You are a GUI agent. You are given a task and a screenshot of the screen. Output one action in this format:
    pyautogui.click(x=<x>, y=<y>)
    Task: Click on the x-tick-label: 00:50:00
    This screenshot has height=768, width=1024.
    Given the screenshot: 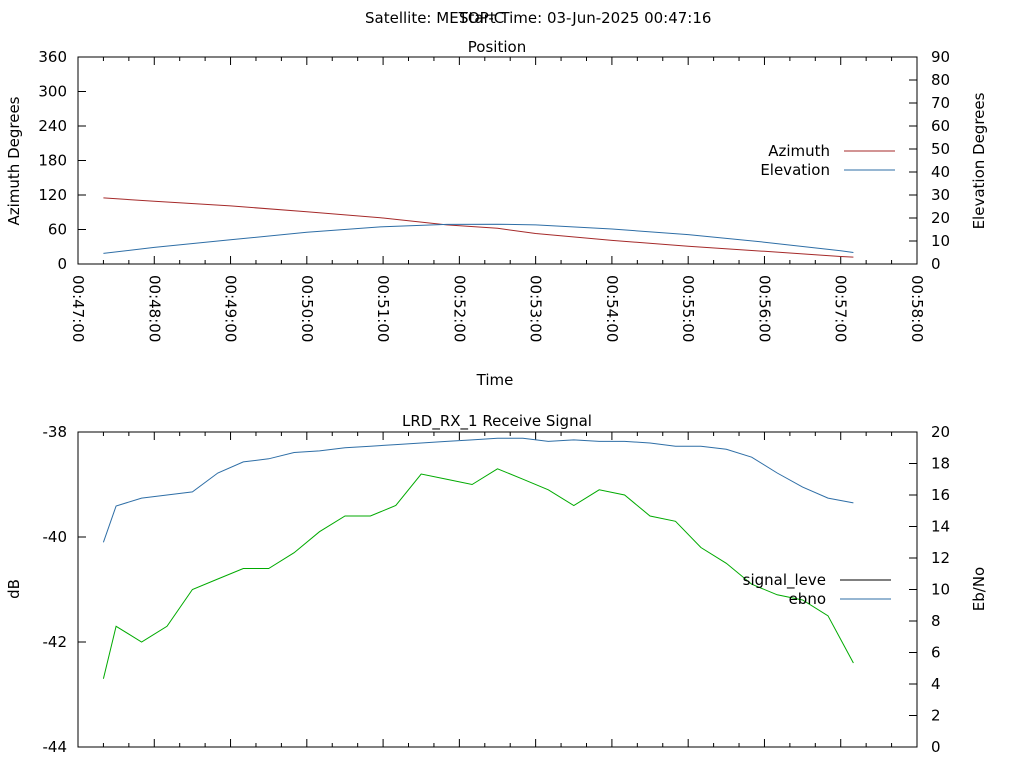 What is the action you would take?
    pyautogui.click(x=307, y=308)
    